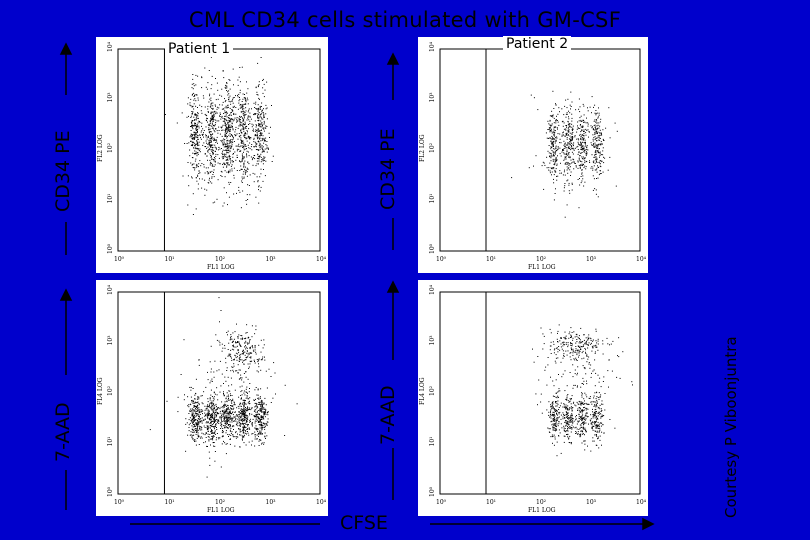 Image resolution: width=810 pixels, height=540 pixels. What do you see at coordinates (63, 432) in the screenshot?
I see `aad-label-left: 7-AAD` at bounding box center [63, 432].